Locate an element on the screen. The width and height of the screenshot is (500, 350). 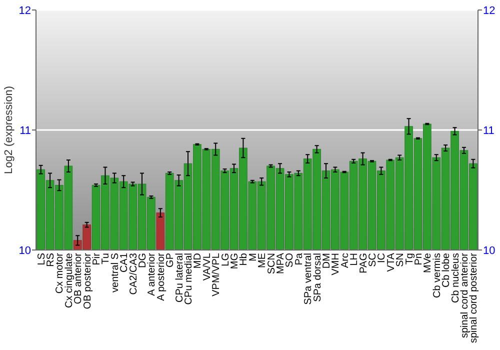
x-tick-label: SPa dorsal is located at coordinates (318, 277).